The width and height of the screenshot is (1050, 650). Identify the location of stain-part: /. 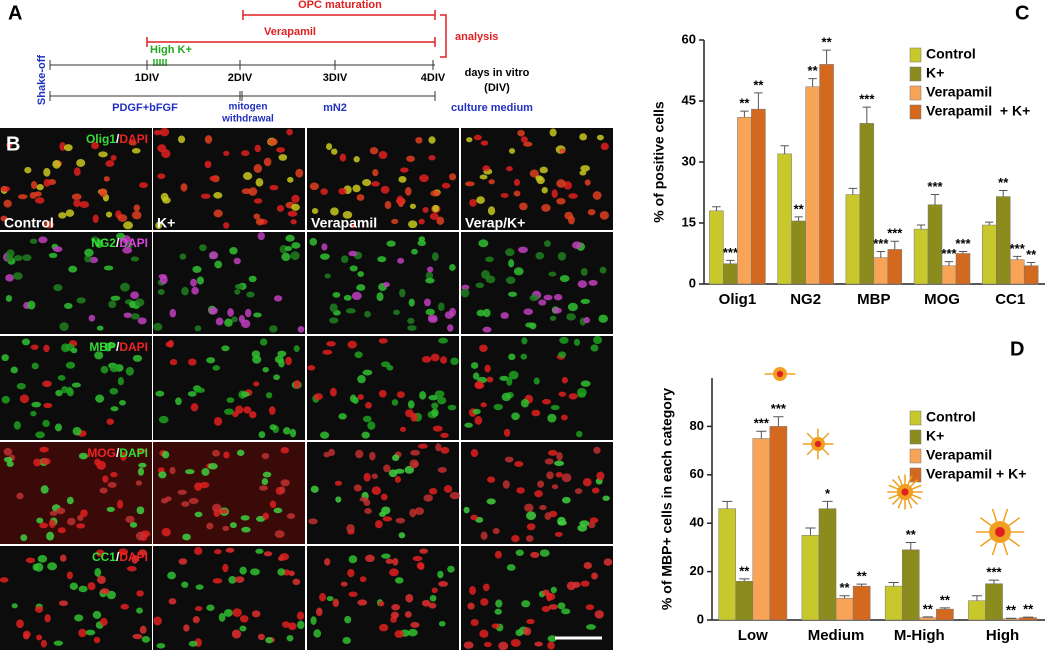
(118, 453).